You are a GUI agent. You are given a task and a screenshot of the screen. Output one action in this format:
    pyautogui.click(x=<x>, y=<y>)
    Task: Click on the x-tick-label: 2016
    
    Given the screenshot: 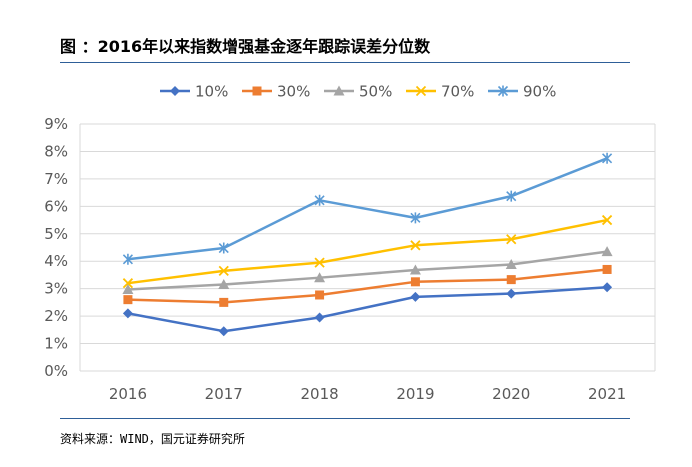 What is the action you would take?
    pyautogui.click(x=128, y=394)
    